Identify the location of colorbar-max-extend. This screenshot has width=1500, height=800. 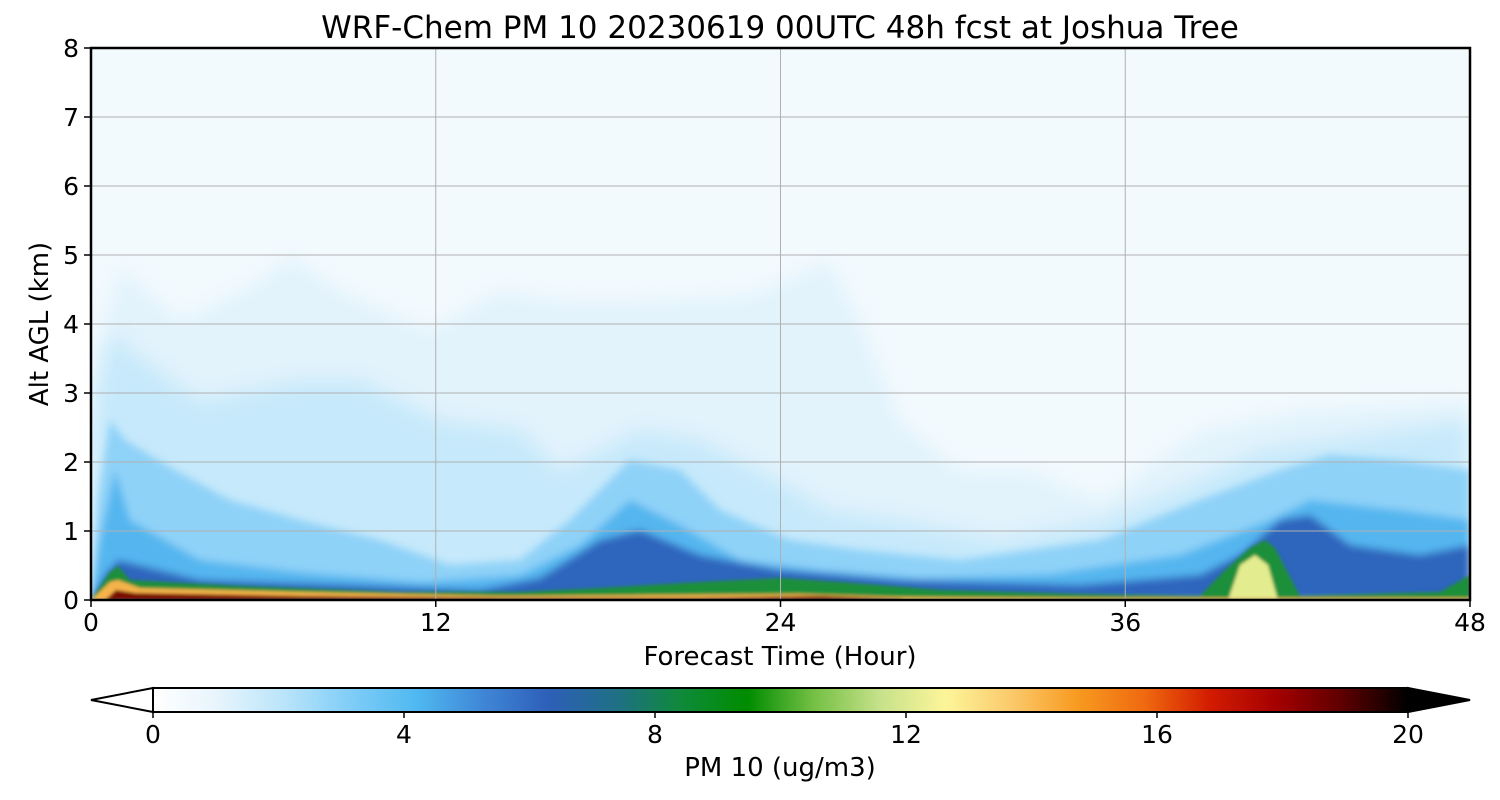
(1439, 700).